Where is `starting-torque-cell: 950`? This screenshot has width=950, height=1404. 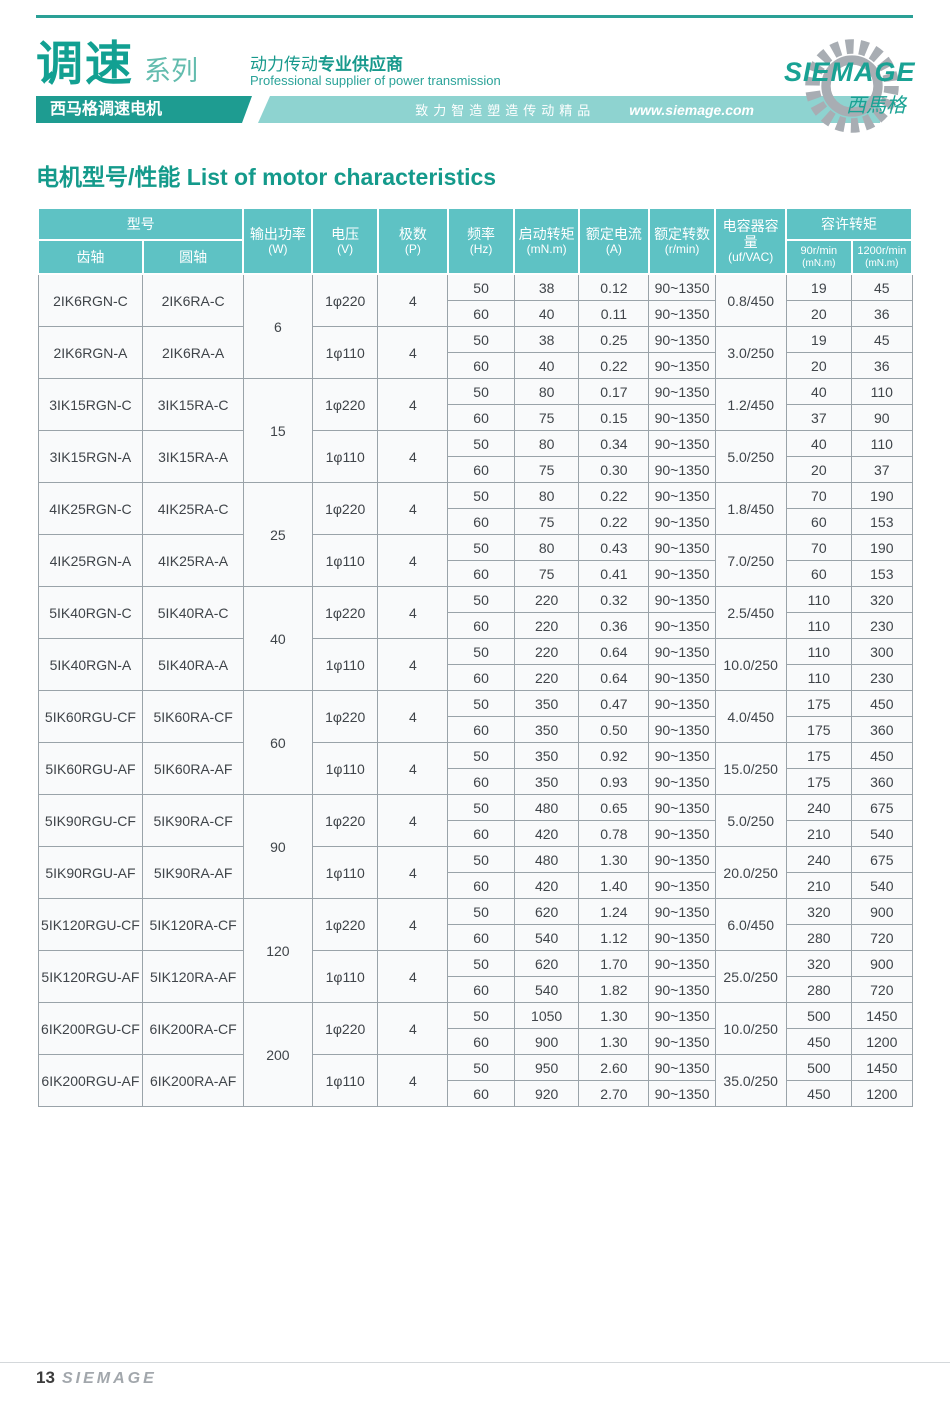
starting-torque-cell: 950 is located at coordinates (546, 1067).